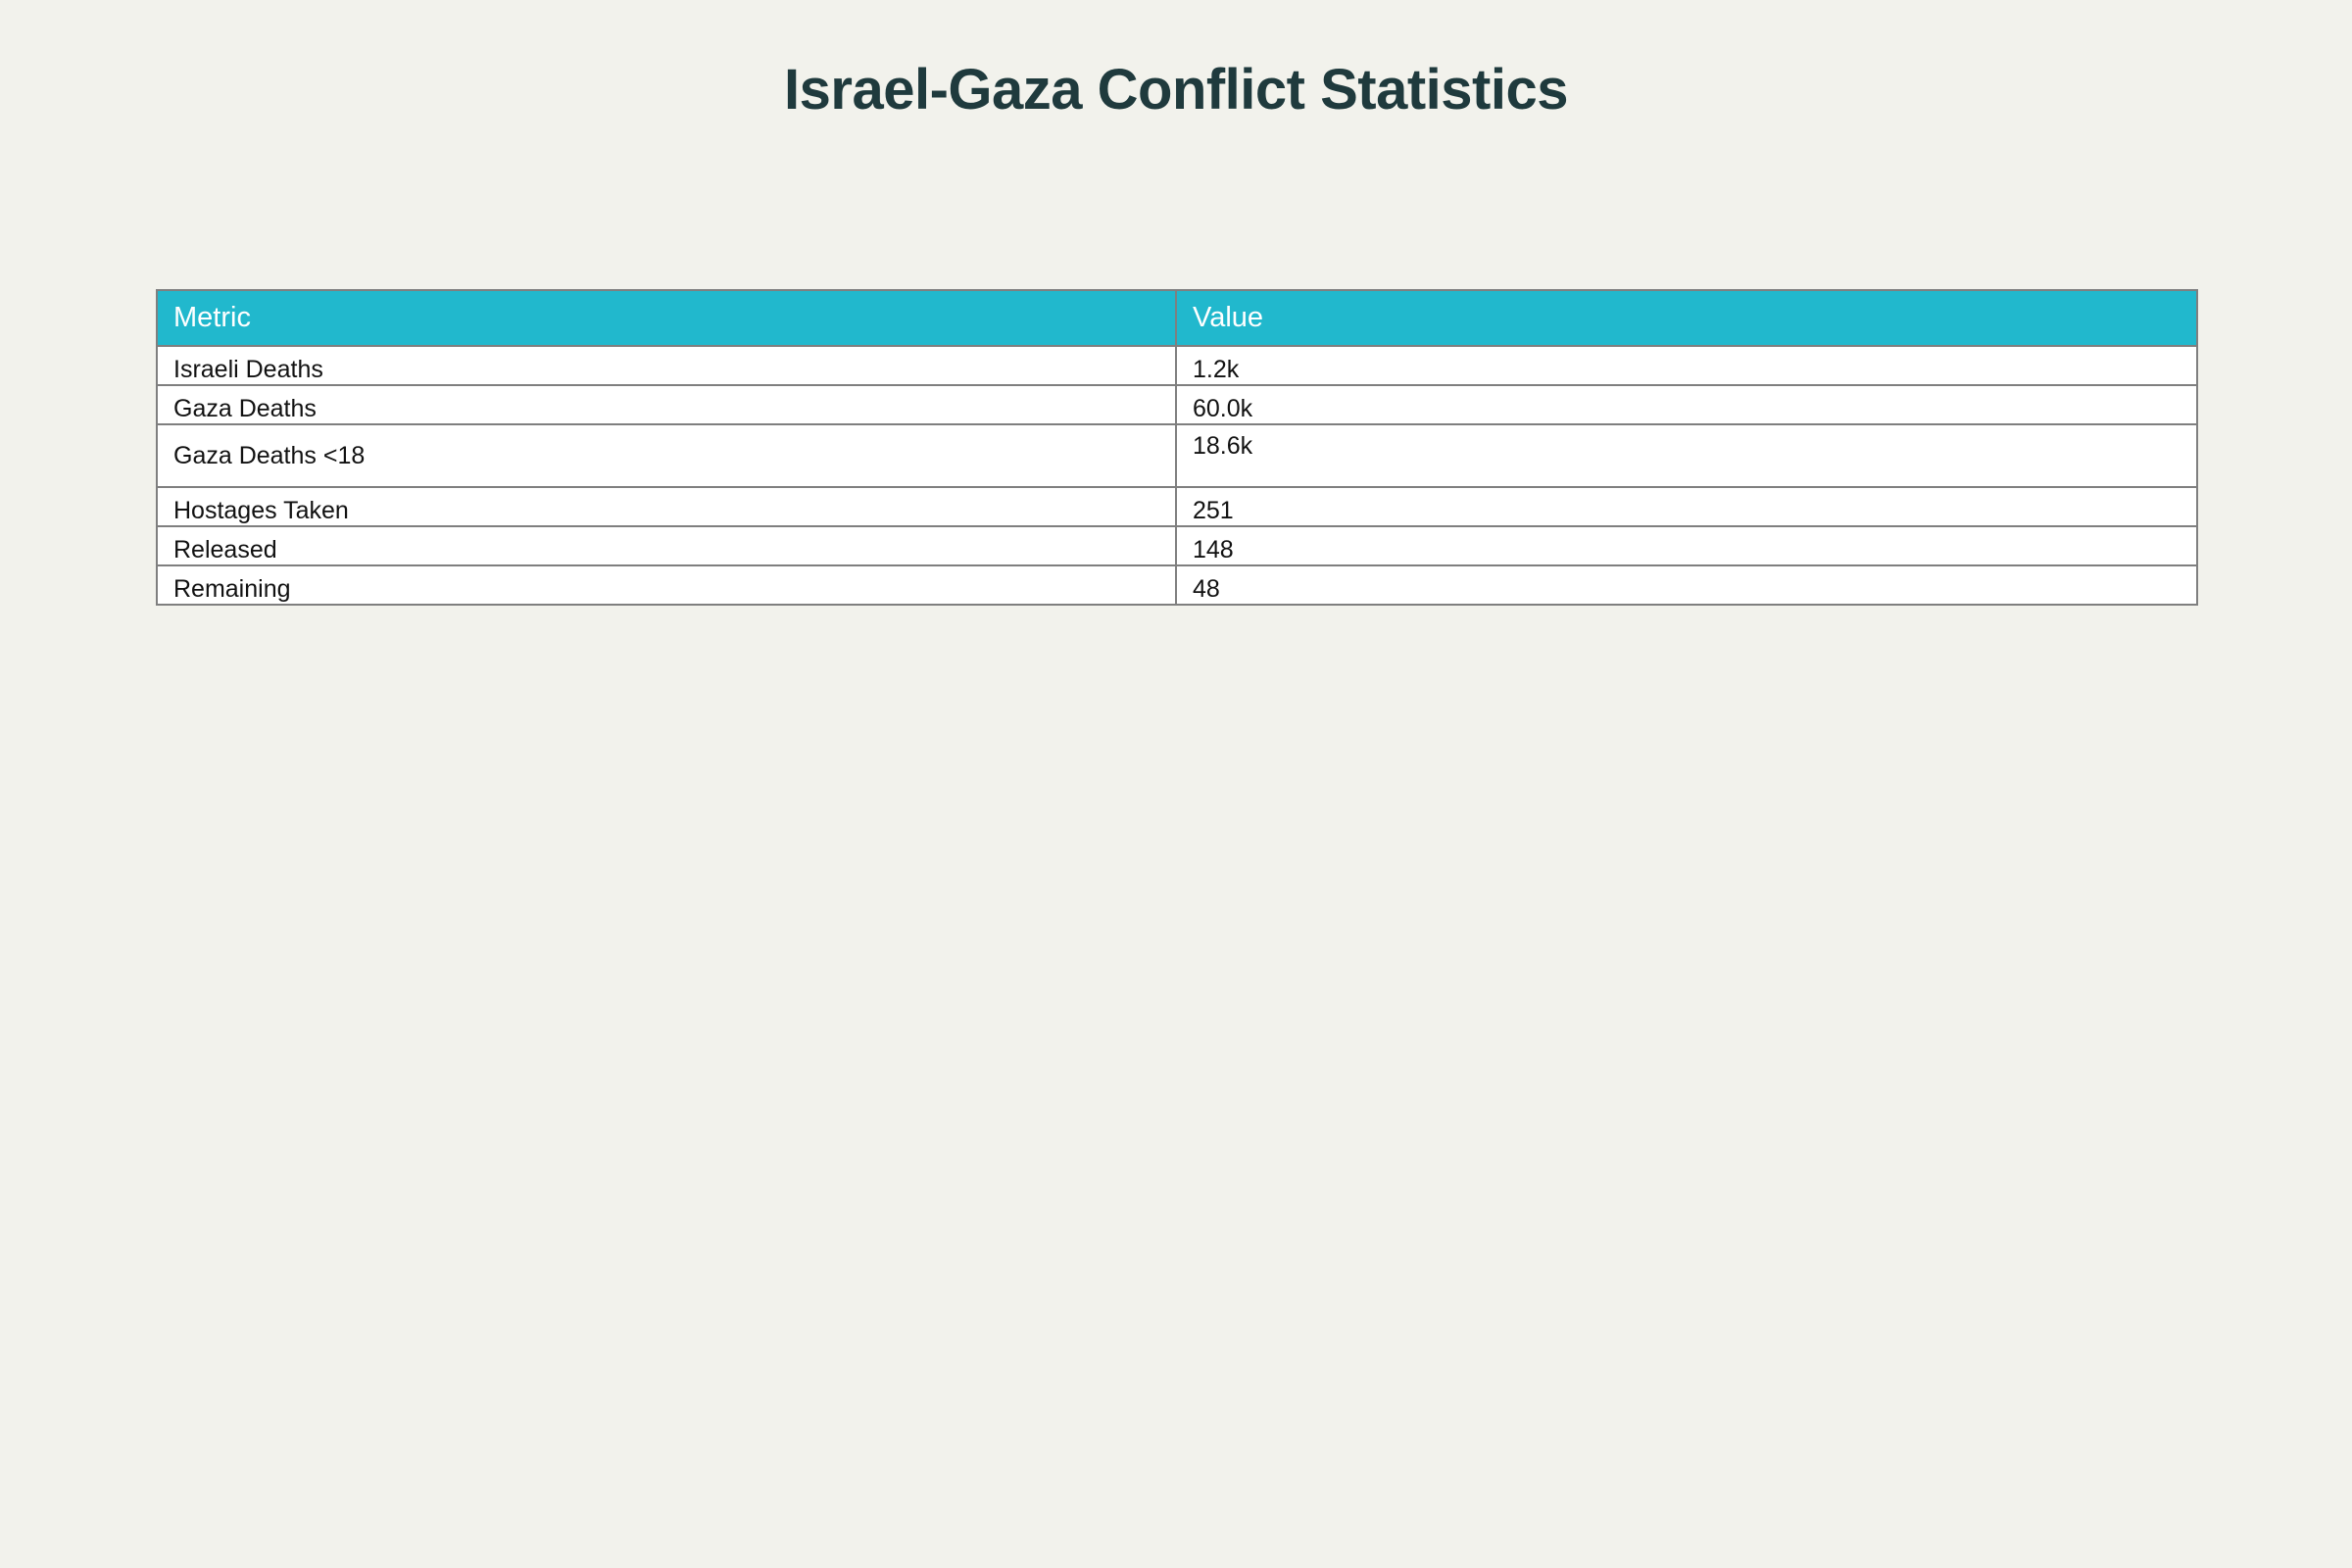 The width and height of the screenshot is (2352, 1568). What do you see at coordinates (666, 585) in the screenshot?
I see `metric-cell: Remaining` at bounding box center [666, 585].